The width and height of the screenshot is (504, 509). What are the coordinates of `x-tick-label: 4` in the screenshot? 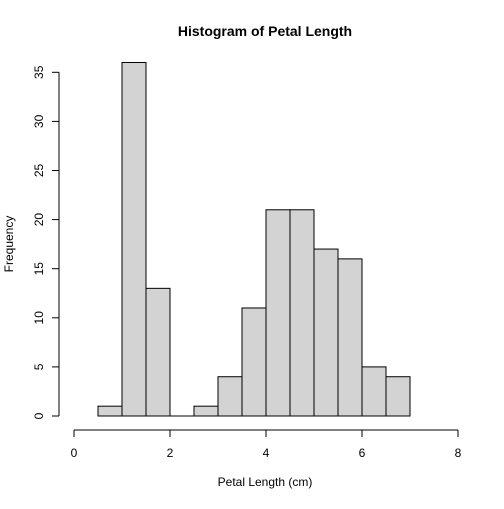 It's located at (266, 453).